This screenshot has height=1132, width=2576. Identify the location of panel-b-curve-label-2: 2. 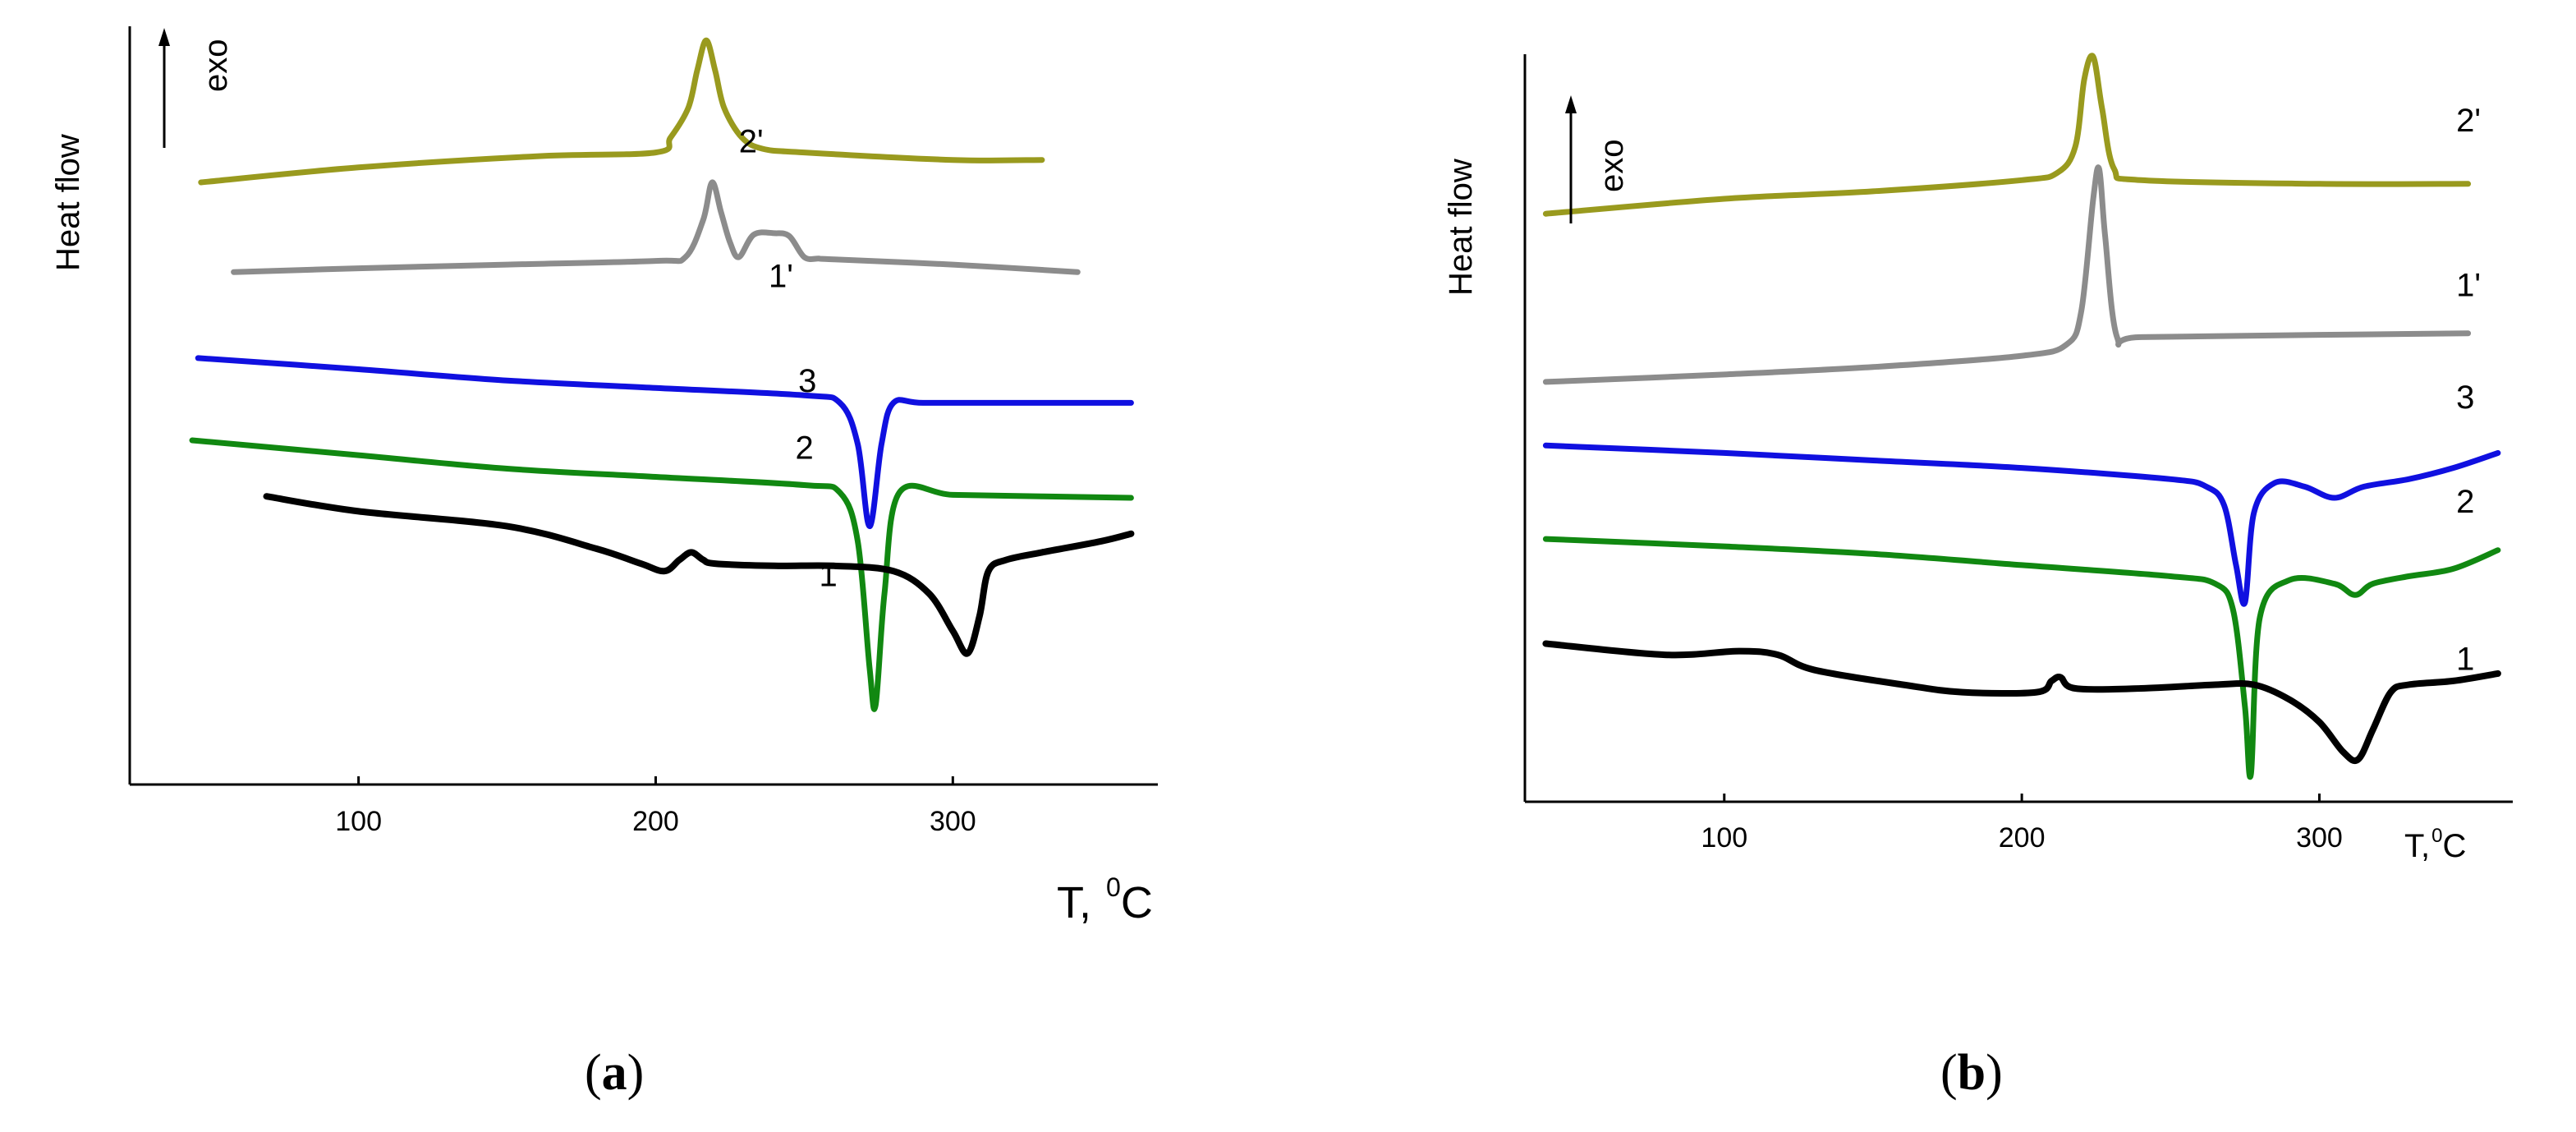
(2465, 502).